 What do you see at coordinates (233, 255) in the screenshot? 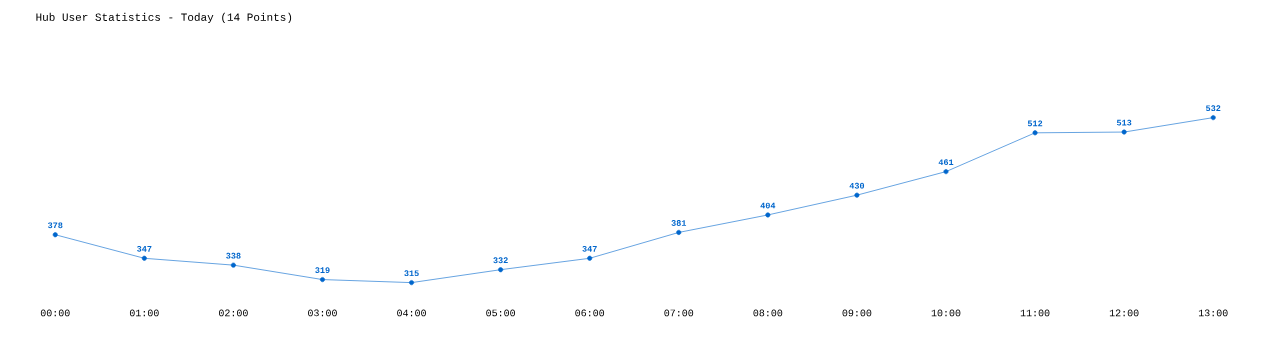
I see `data-label: 338` at bounding box center [233, 255].